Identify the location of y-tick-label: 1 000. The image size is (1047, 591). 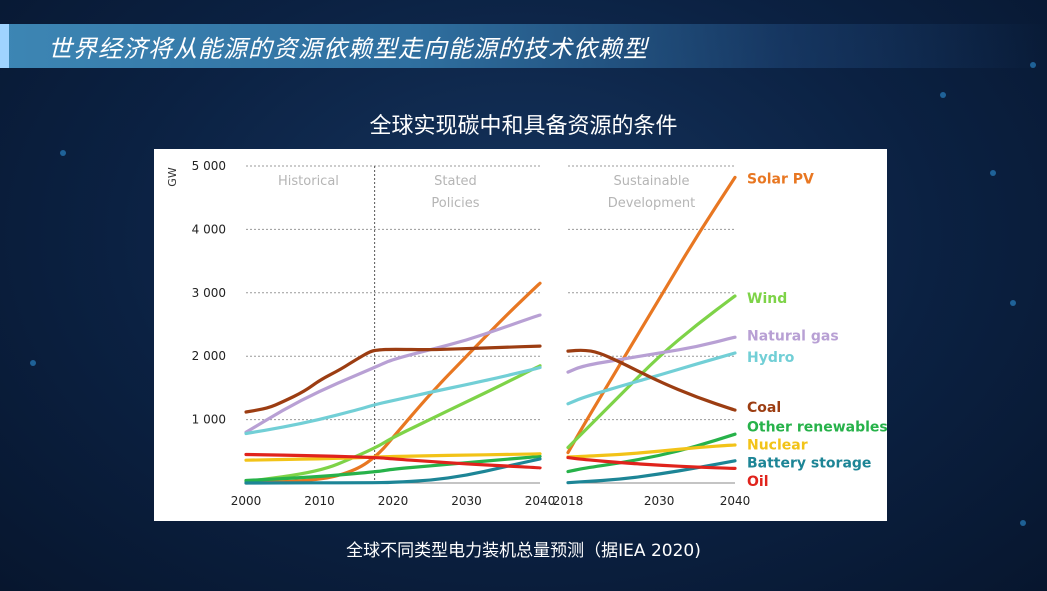
(209, 420).